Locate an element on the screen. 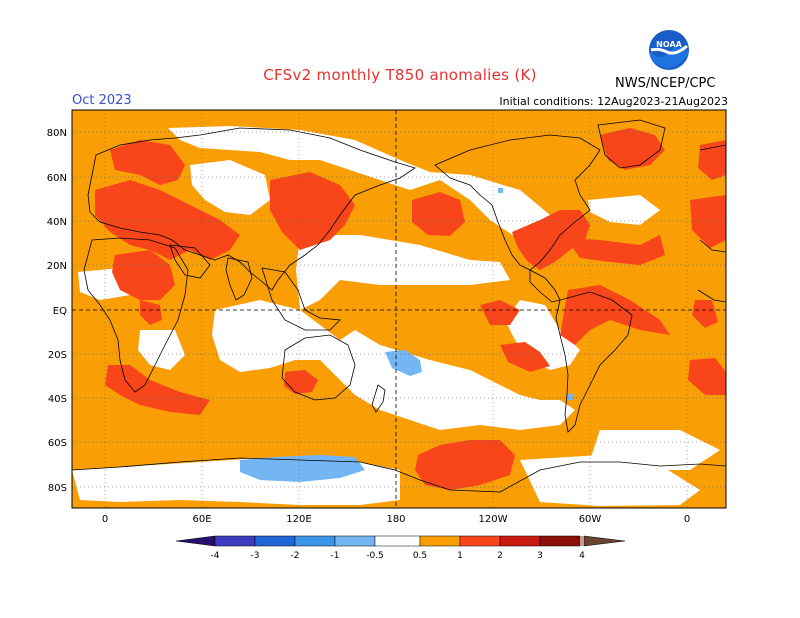 This screenshot has width=800, height=618. legend-swatch-mid is located at coordinates (582, 541).